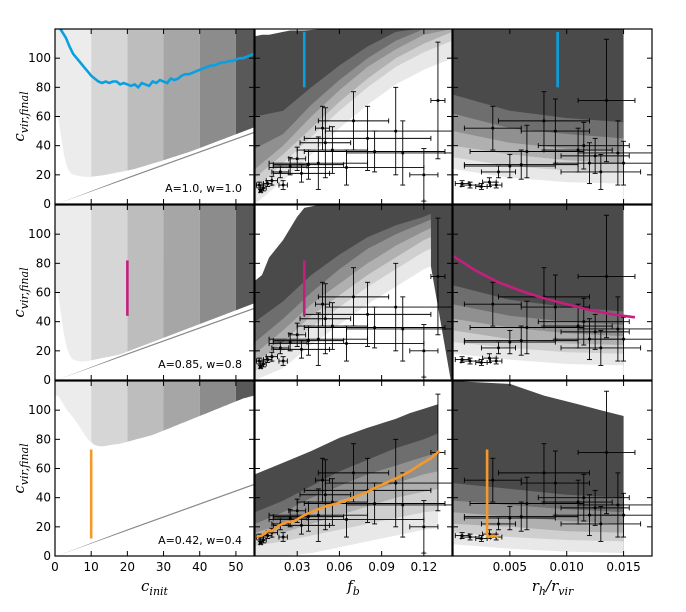  What do you see at coordinates (91, 567) in the screenshot?
I see `x-tick-label: 10` at bounding box center [91, 567].